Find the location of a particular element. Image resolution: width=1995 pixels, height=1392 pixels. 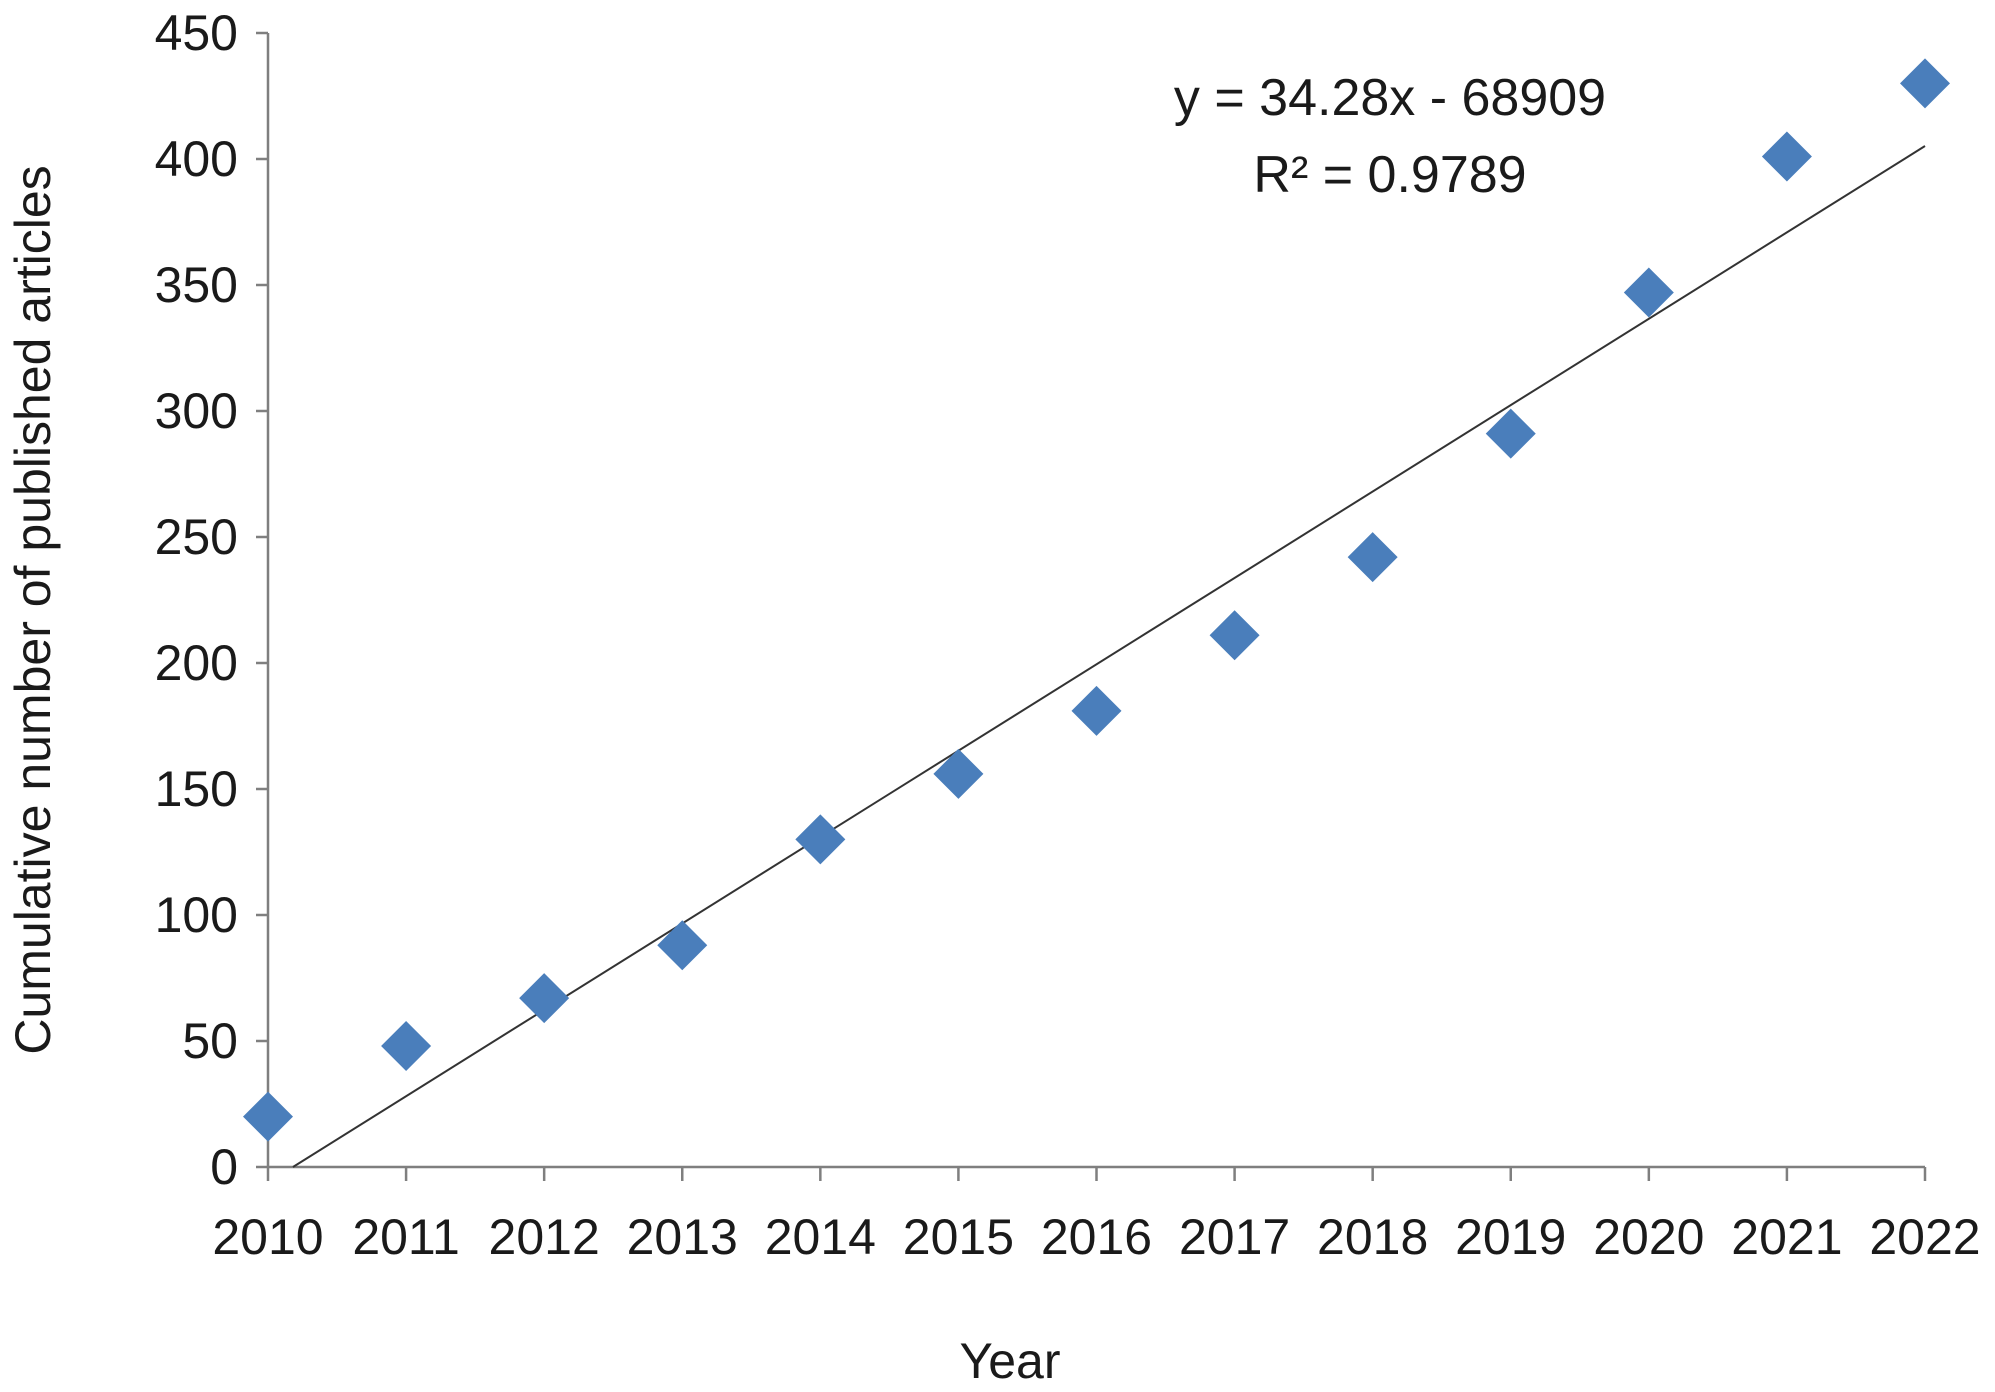

data-point-2015 is located at coordinates (958, 773).